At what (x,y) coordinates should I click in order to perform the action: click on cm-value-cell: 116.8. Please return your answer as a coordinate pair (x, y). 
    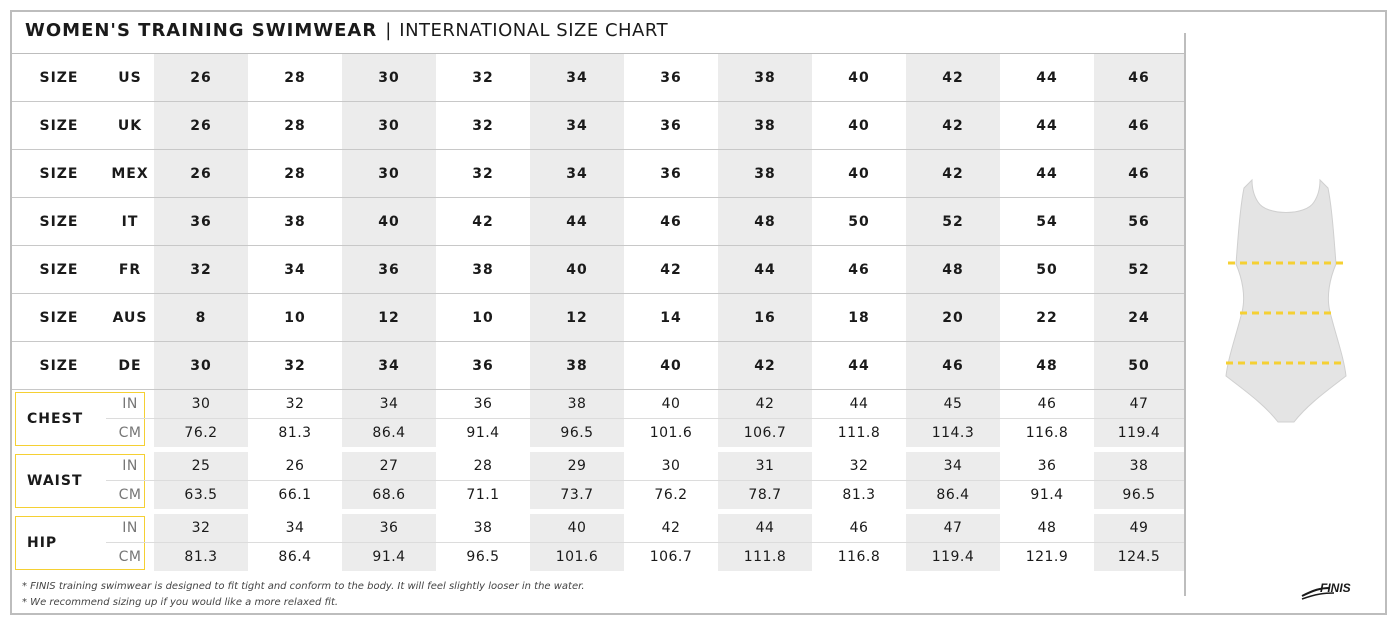
    Looking at the image, I should click on (859, 557).